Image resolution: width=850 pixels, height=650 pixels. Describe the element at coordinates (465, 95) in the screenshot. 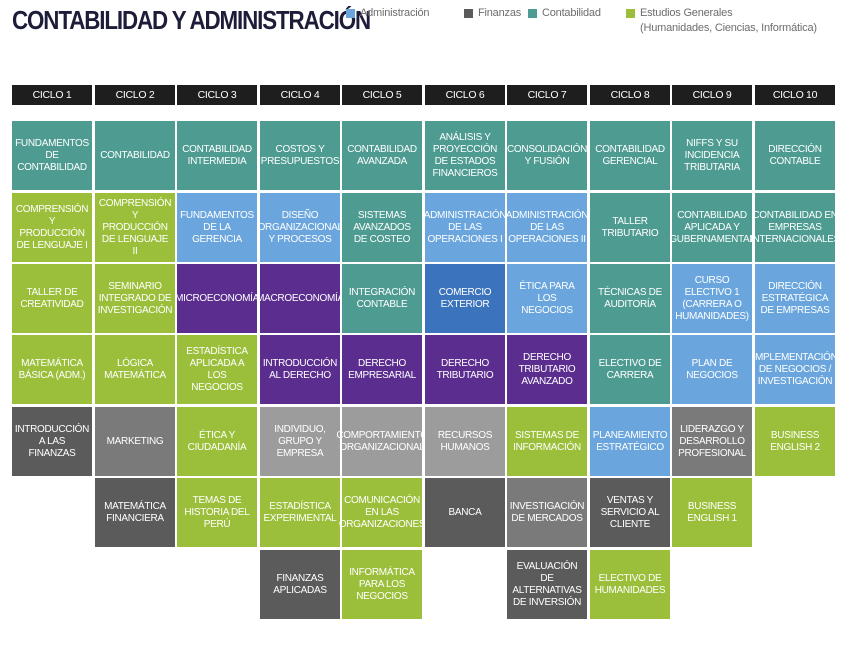

I see `cycle-header-6: CICLO 6` at that location.